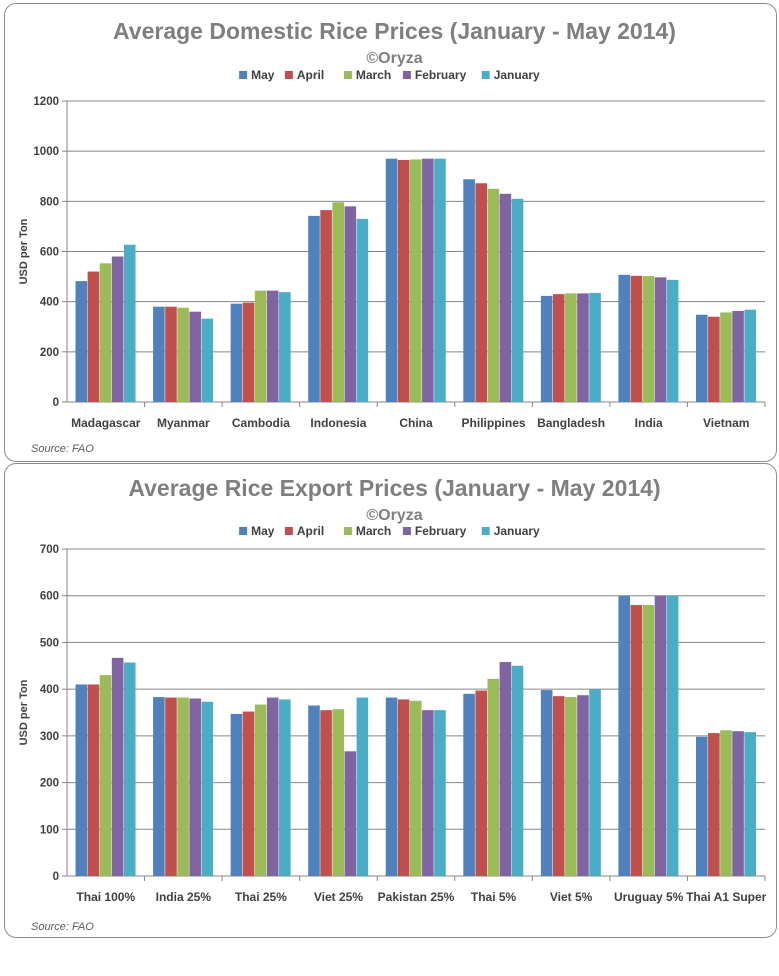  Describe the element at coordinates (738, 356) in the screenshot. I see `bar-february-vietnam` at that location.